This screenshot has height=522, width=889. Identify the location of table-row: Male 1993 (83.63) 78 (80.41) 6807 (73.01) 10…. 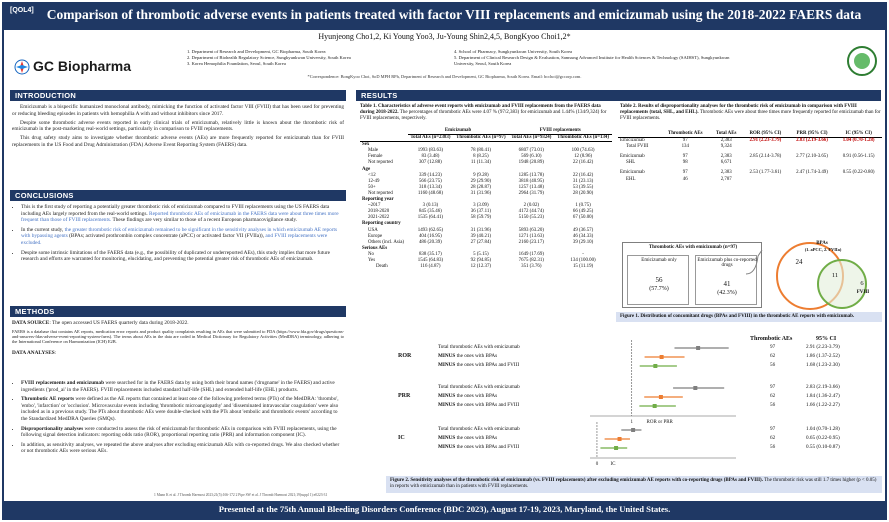
(486, 151).